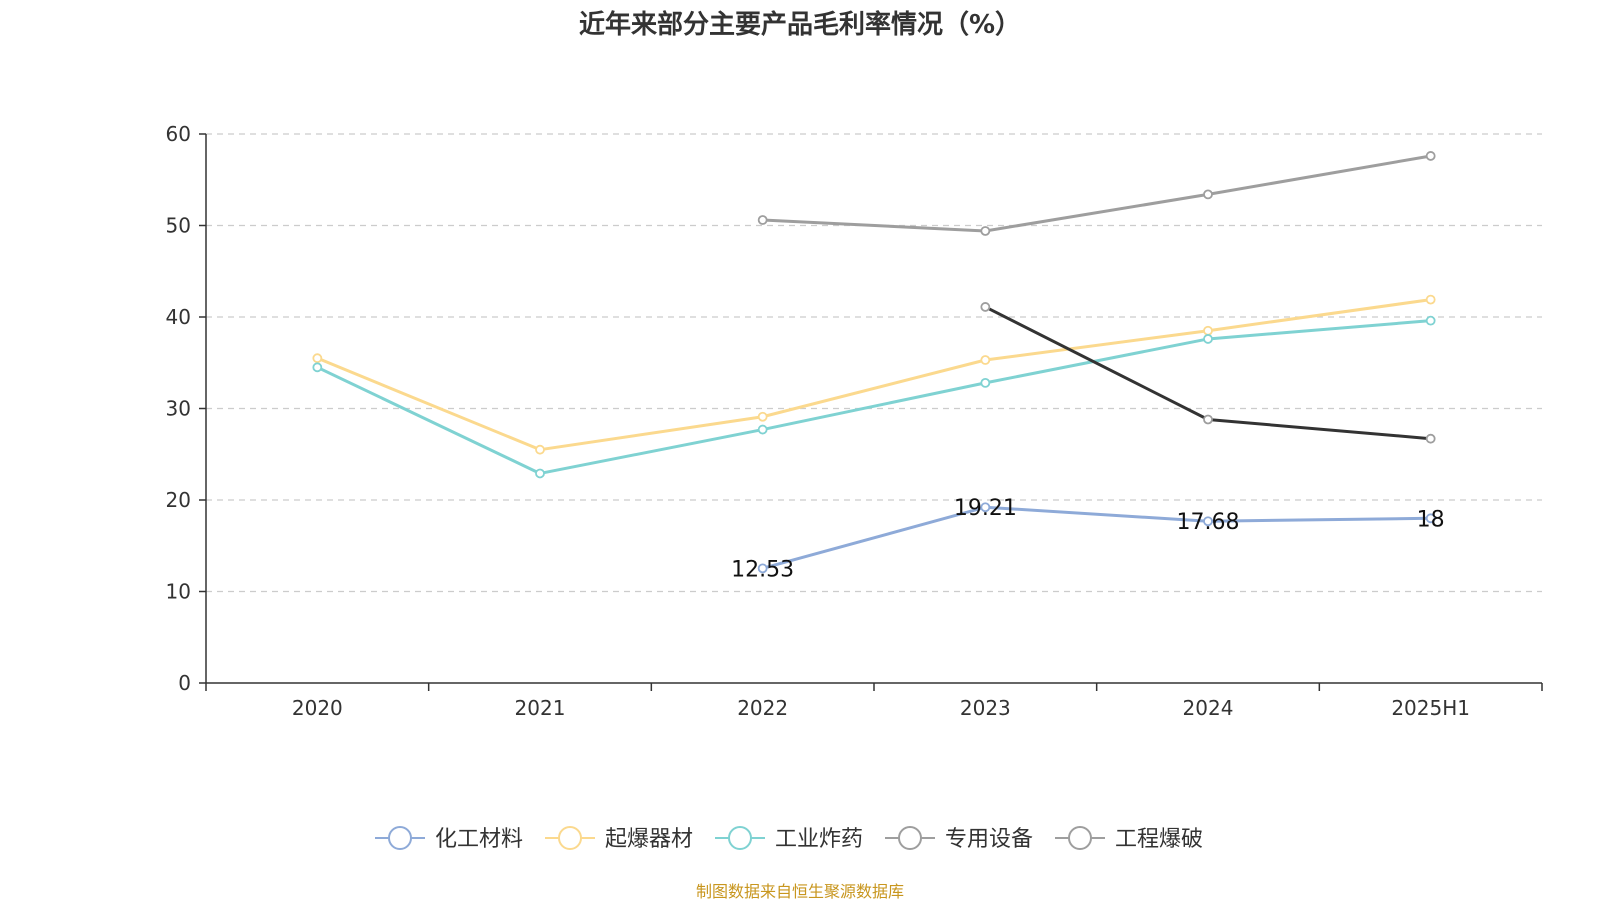 The image size is (1600, 900). I want to click on data-label: 18, so click(1431, 519).